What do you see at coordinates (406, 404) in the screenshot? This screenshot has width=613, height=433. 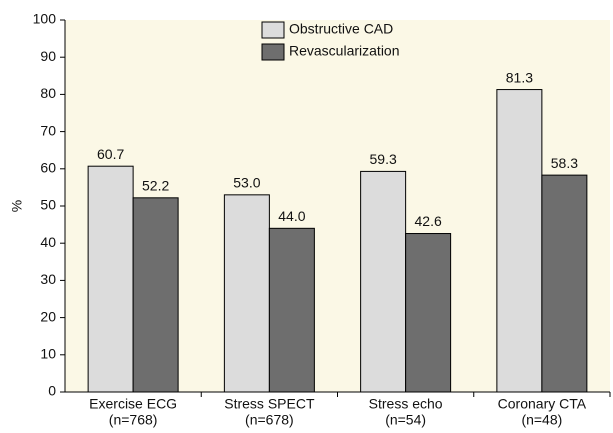 I see `x-tick-label: Stress echo` at bounding box center [406, 404].